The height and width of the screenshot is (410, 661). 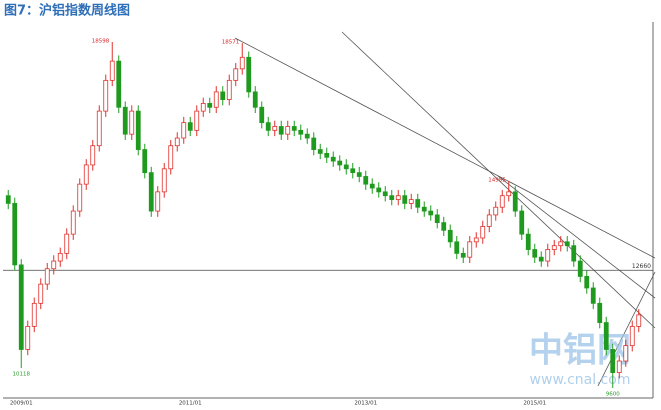 What do you see at coordinates (580, 351) in the screenshot?
I see `watermark: 中铝网` at bounding box center [580, 351].